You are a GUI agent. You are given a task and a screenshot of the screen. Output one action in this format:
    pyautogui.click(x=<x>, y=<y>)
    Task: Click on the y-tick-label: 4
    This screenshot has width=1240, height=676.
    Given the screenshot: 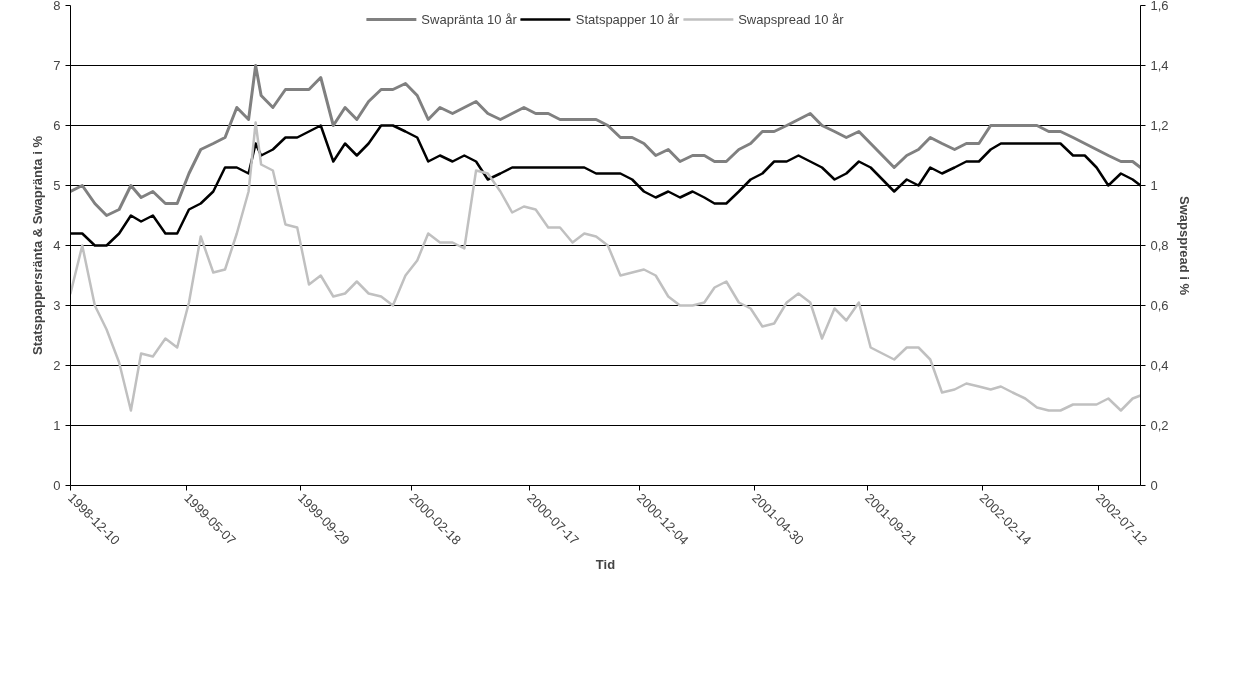 What is the action you would take?
    pyautogui.click(x=57, y=245)
    